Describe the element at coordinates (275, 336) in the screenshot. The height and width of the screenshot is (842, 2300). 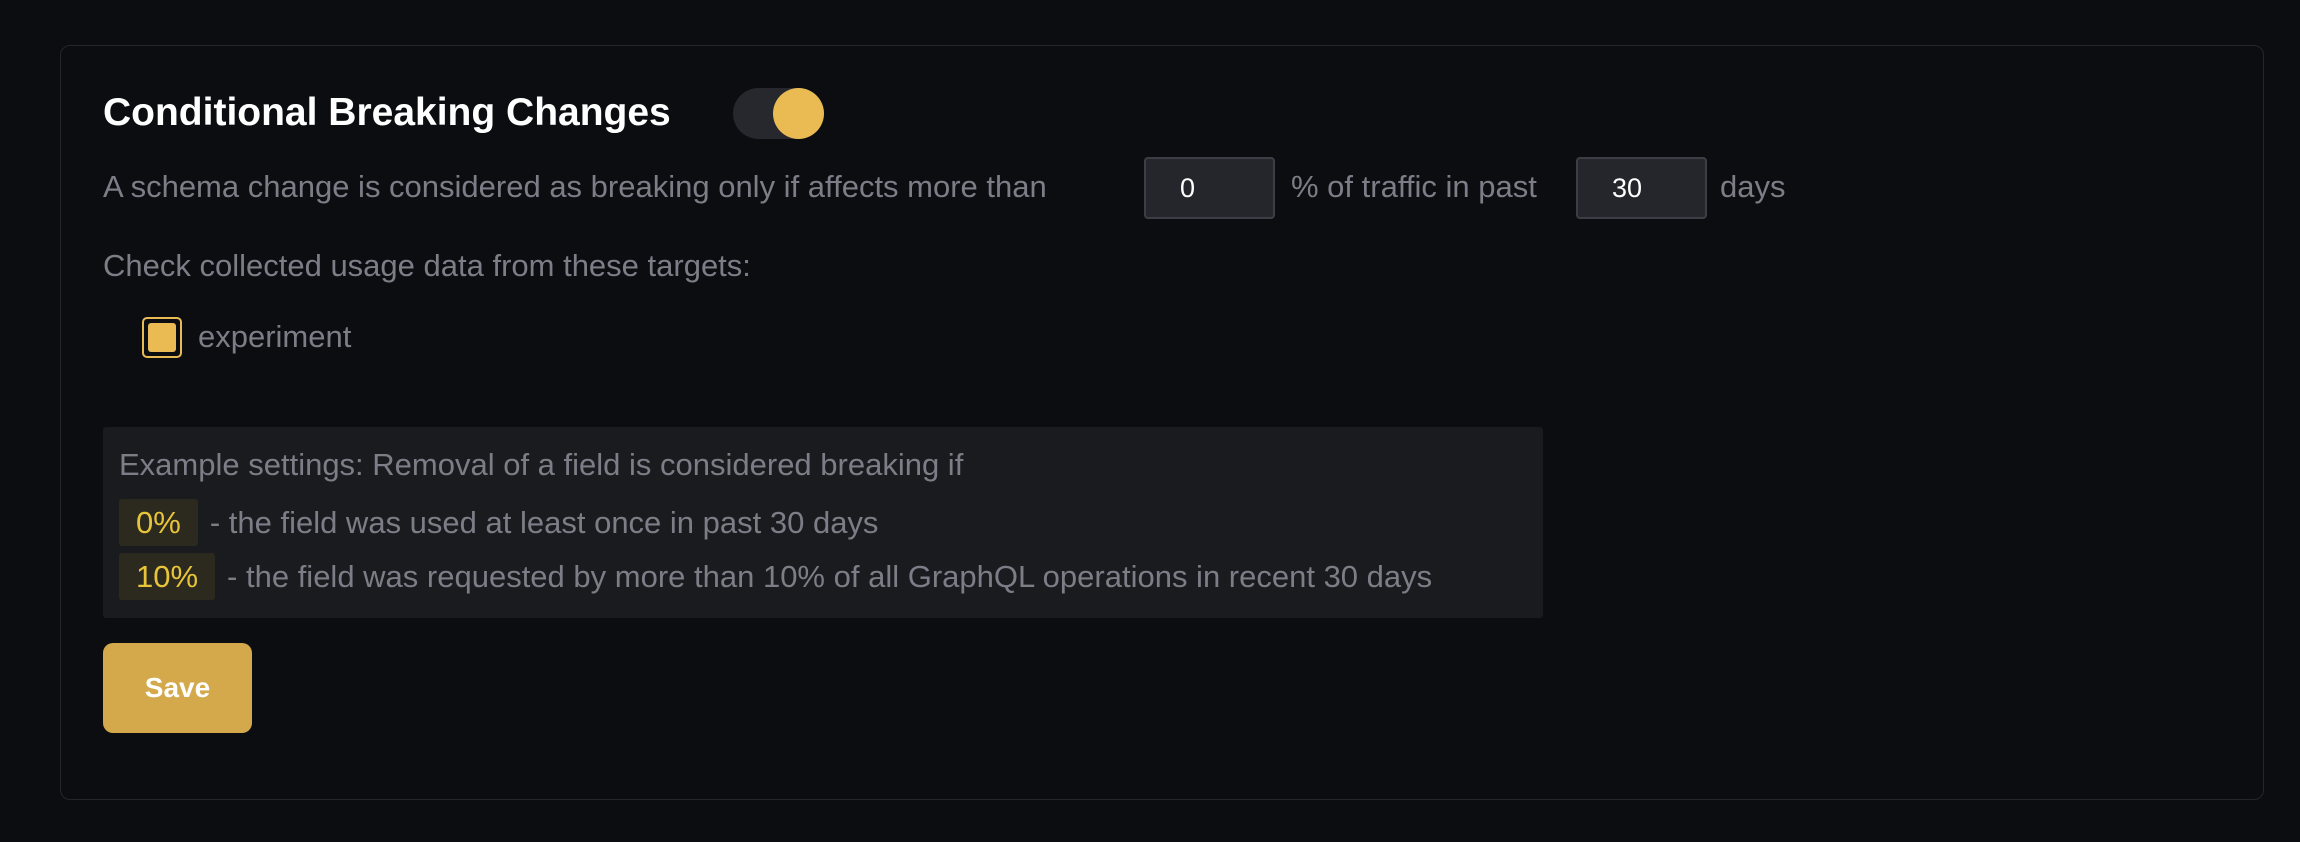
I see `target-label-experiment: experiment` at that location.